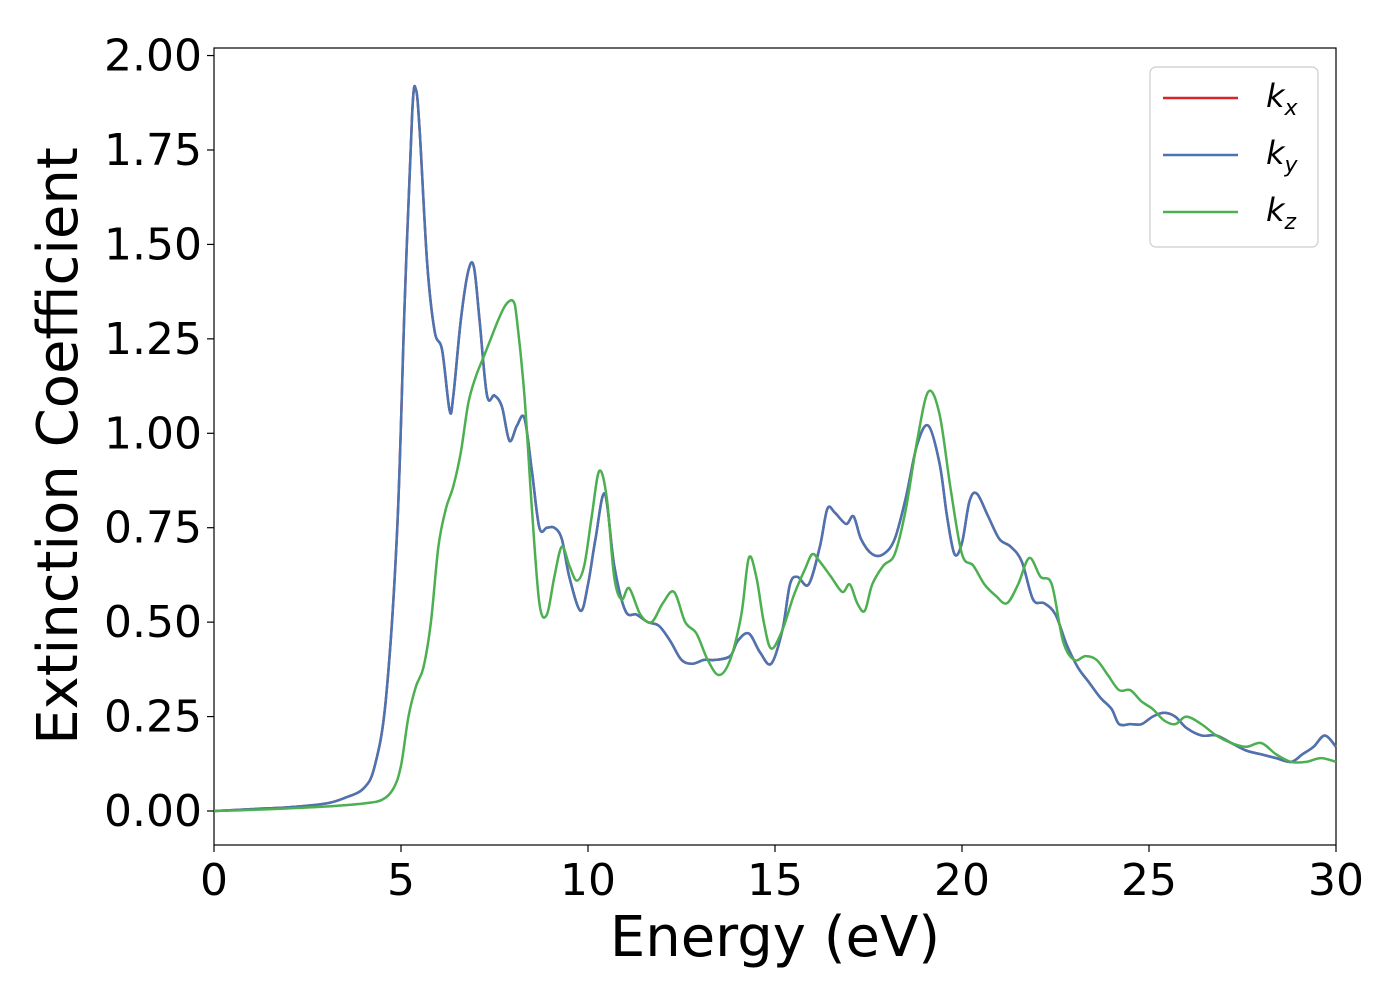  What do you see at coordinates (153, 56) in the screenshot?
I see `y-tick-label: 2.00` at bounding box center [153, 56].